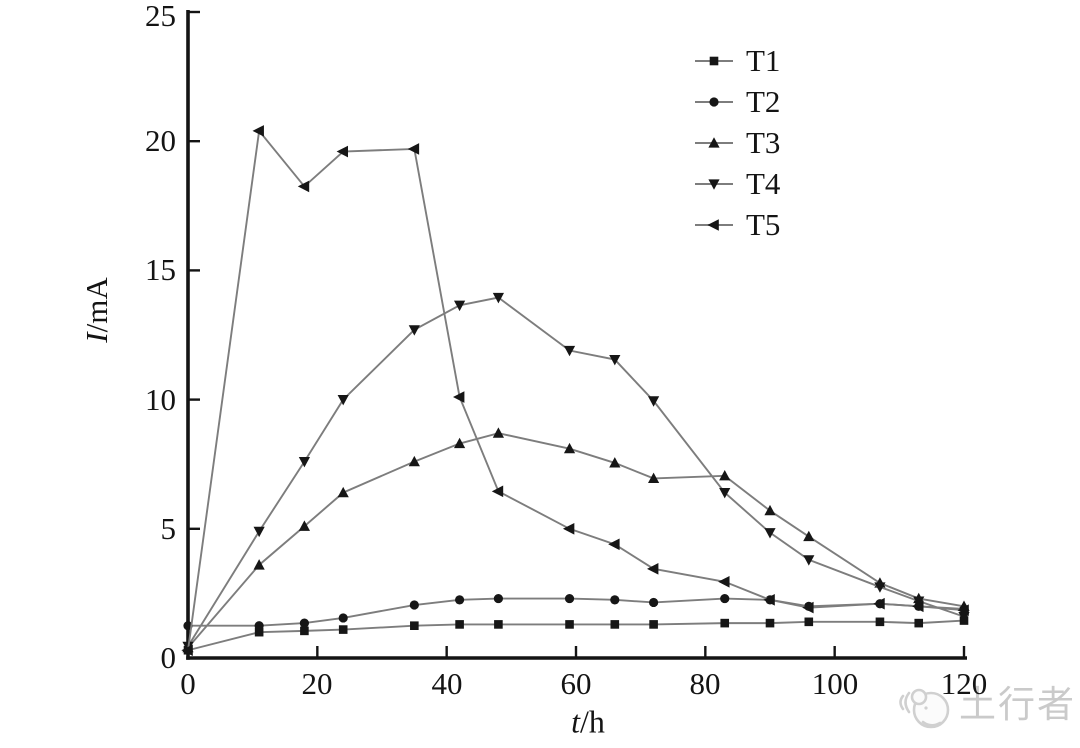  What do you see at coordinates (96, 337) in the screenshot?
I see `y-axis-title-symbol: I` at bounding box center [96, 337].